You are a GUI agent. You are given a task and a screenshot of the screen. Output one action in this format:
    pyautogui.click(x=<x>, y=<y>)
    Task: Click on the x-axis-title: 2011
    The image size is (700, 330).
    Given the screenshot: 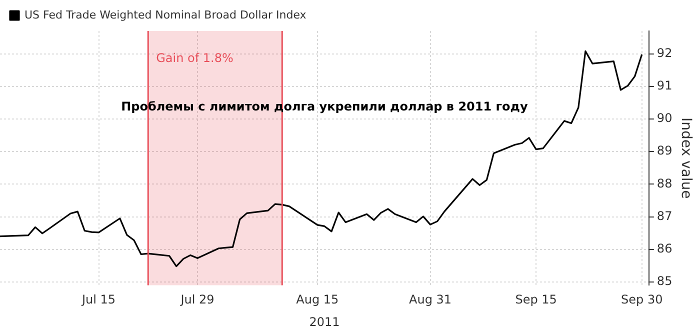 What is the action you would take?
    pyautogui.click(x=324, y=321)
    